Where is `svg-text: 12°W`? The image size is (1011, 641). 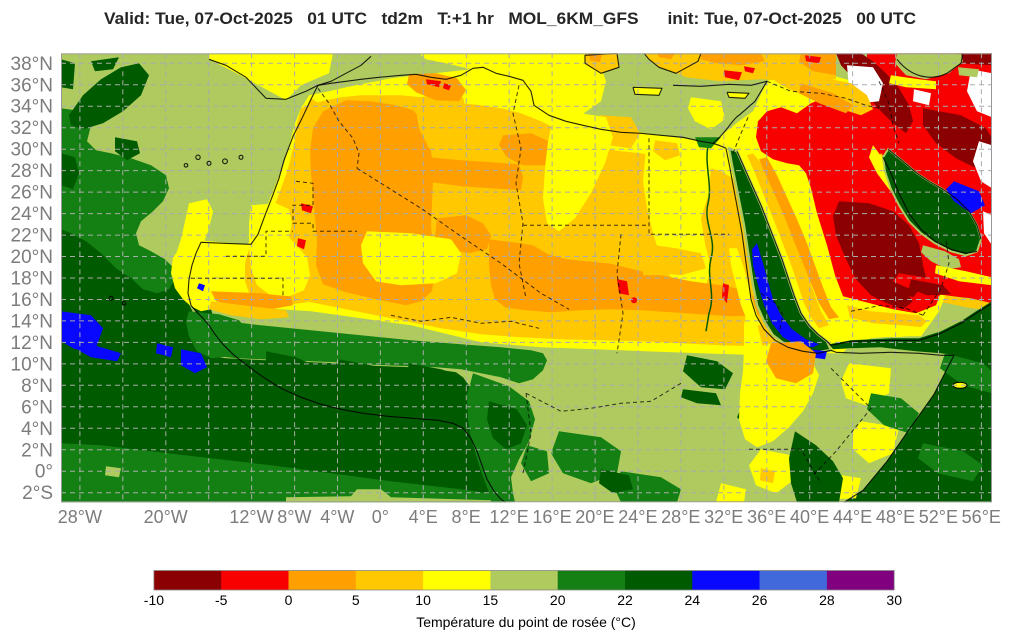 svg-text: 12°W is located at coordinates (251, 517).